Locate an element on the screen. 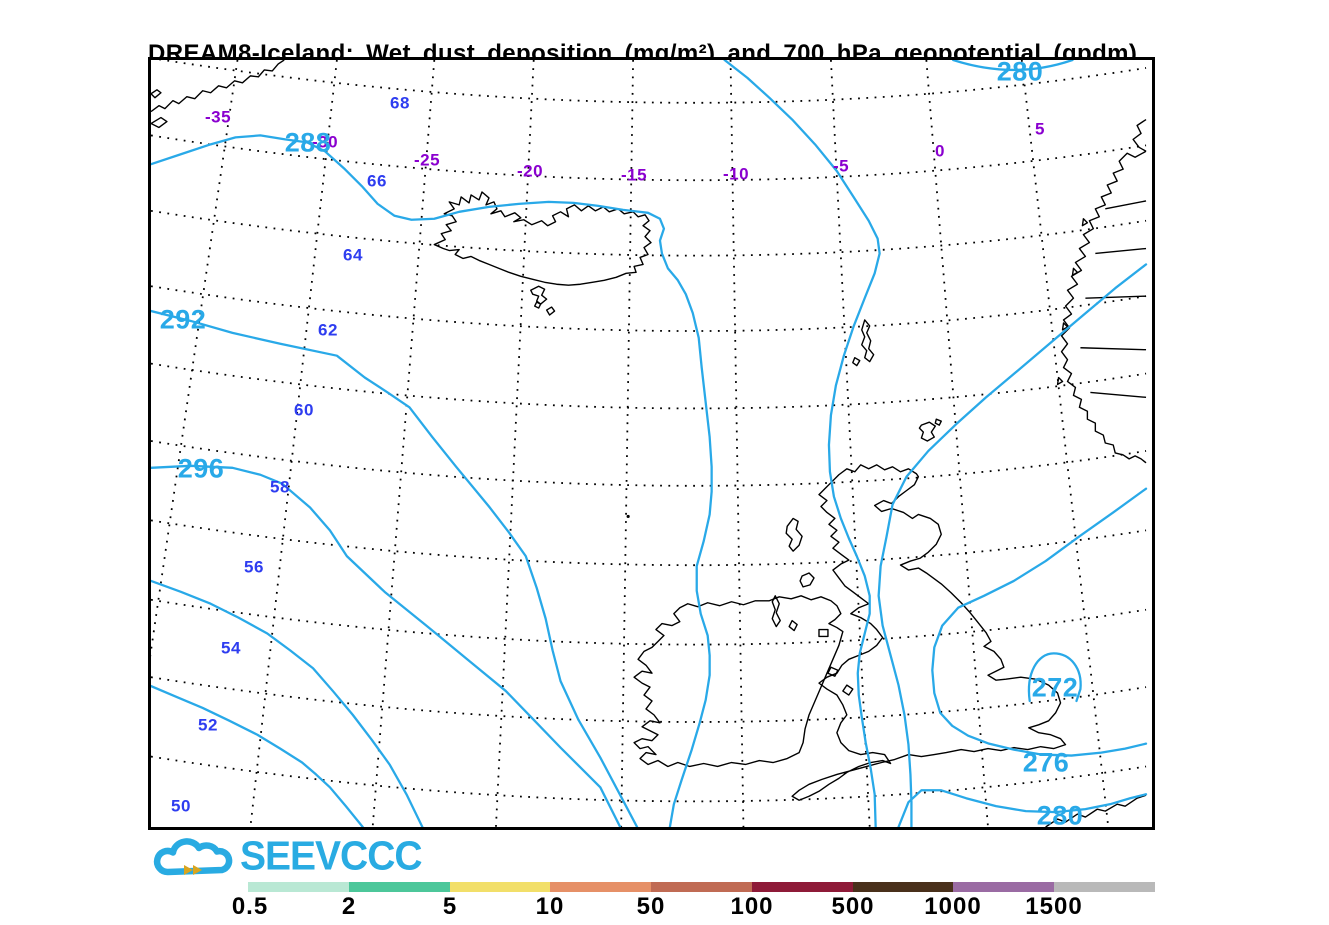 The height and width of the screenshot is (925, 1329). colorbar-tick-label: 100 is located at coordinates (752, 906).